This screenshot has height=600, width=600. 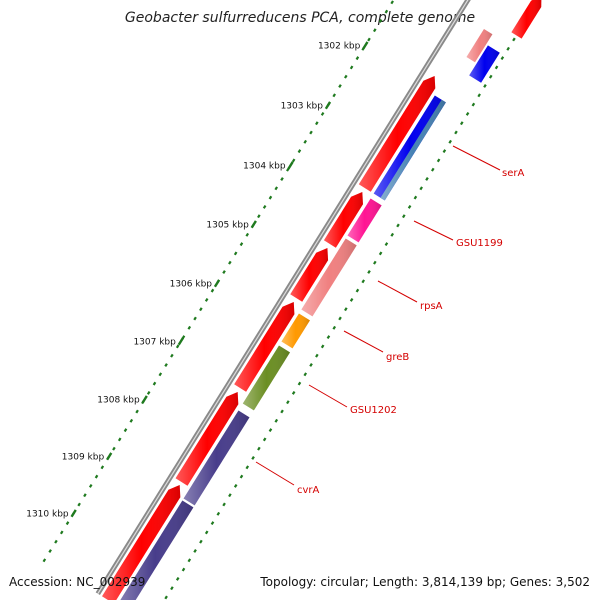 What do you see at coordinates (513, 173) in the screenshot?
I see `gene-label-serA: serA` at bounding box center [513, 173].